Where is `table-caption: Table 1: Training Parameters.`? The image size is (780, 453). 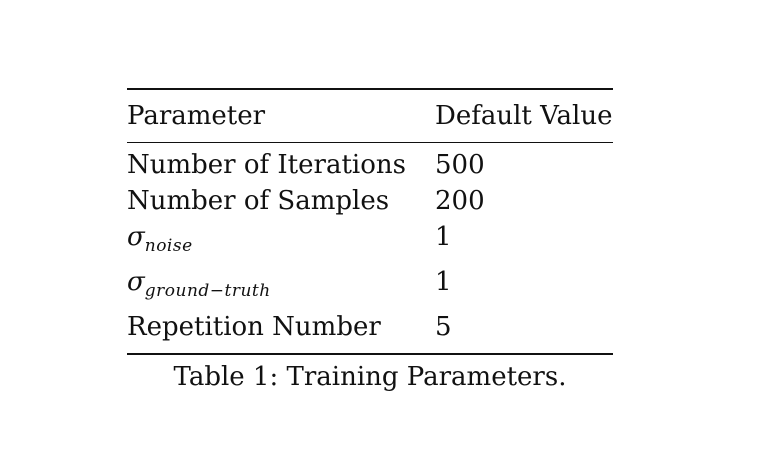 table-caption: Table 1: Training Parameters. is located at coordinates (370, 377).